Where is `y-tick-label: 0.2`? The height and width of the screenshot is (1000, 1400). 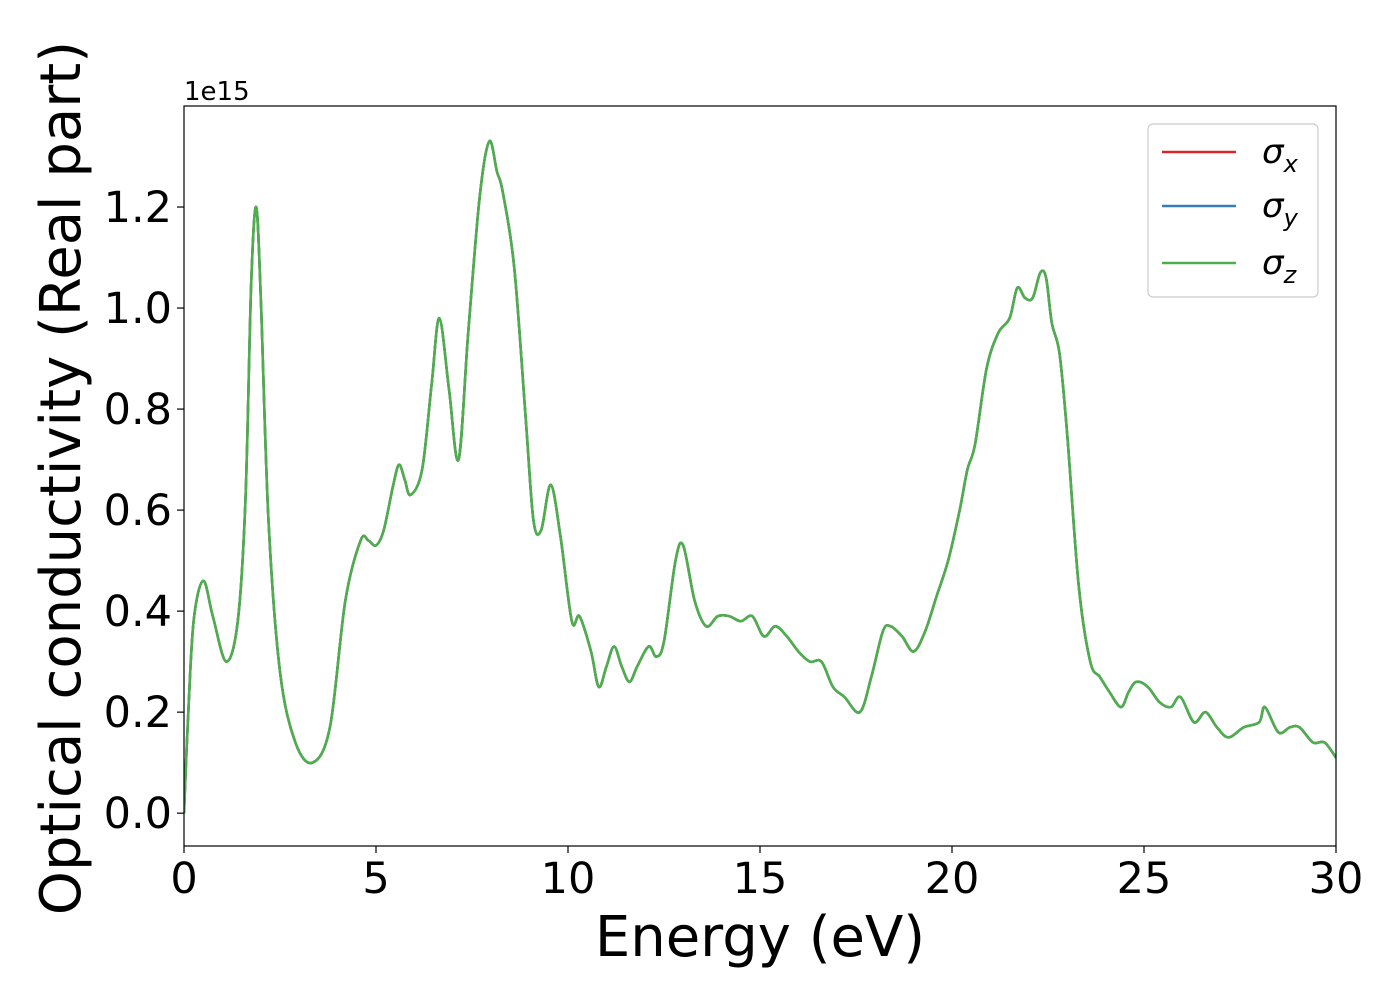 y-tick-label: 0.2 is located at coordinates (138, 713).